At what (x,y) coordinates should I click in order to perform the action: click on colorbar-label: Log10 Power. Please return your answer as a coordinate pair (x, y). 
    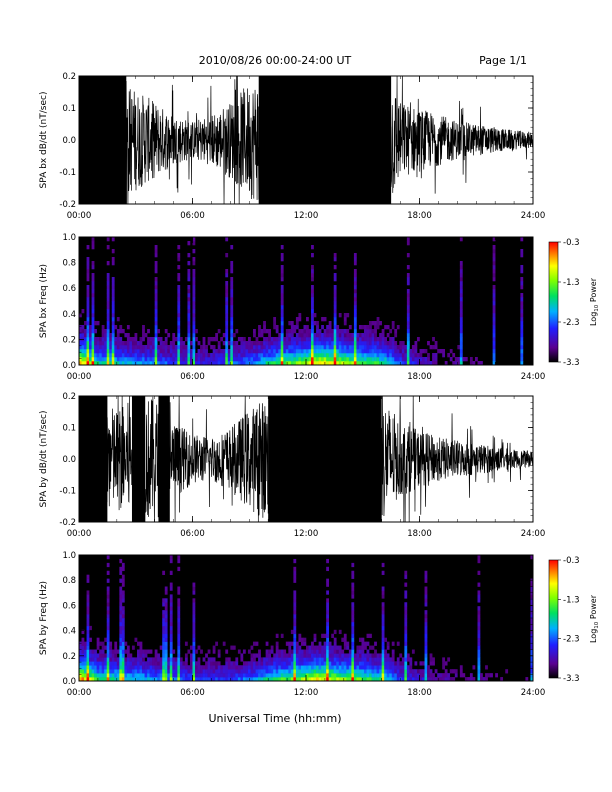
    Looking at the image, I should click on (594, 618).